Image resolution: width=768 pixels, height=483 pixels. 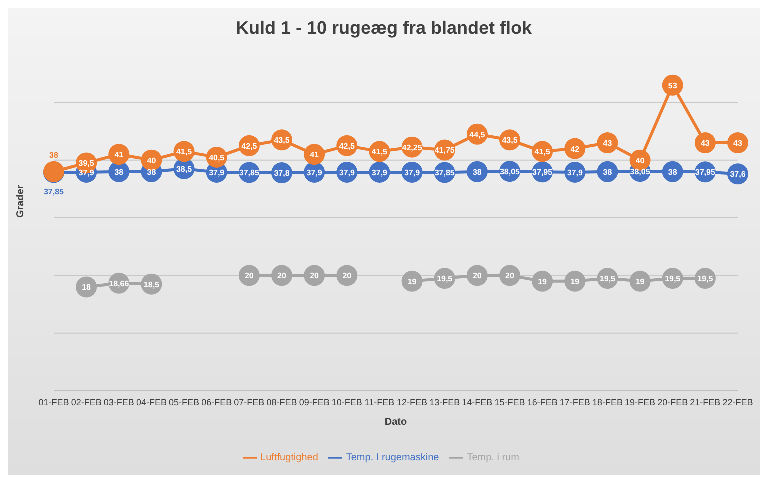 I want to click on data-label: 18,66, so click(x=119, y=283).